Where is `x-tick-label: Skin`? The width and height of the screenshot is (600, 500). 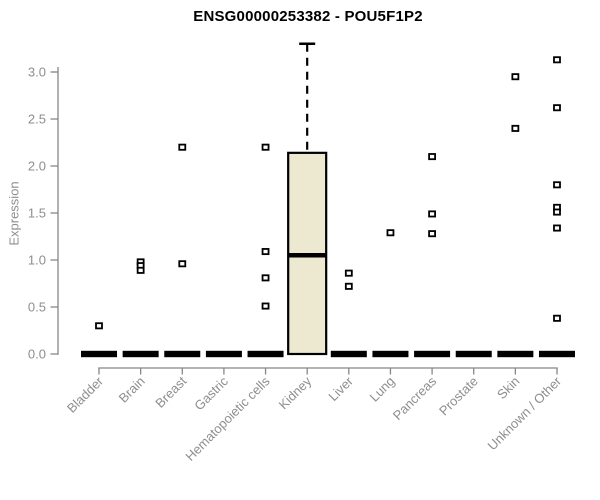
x-tick-label: Skin is located at coordinates (508, 388).